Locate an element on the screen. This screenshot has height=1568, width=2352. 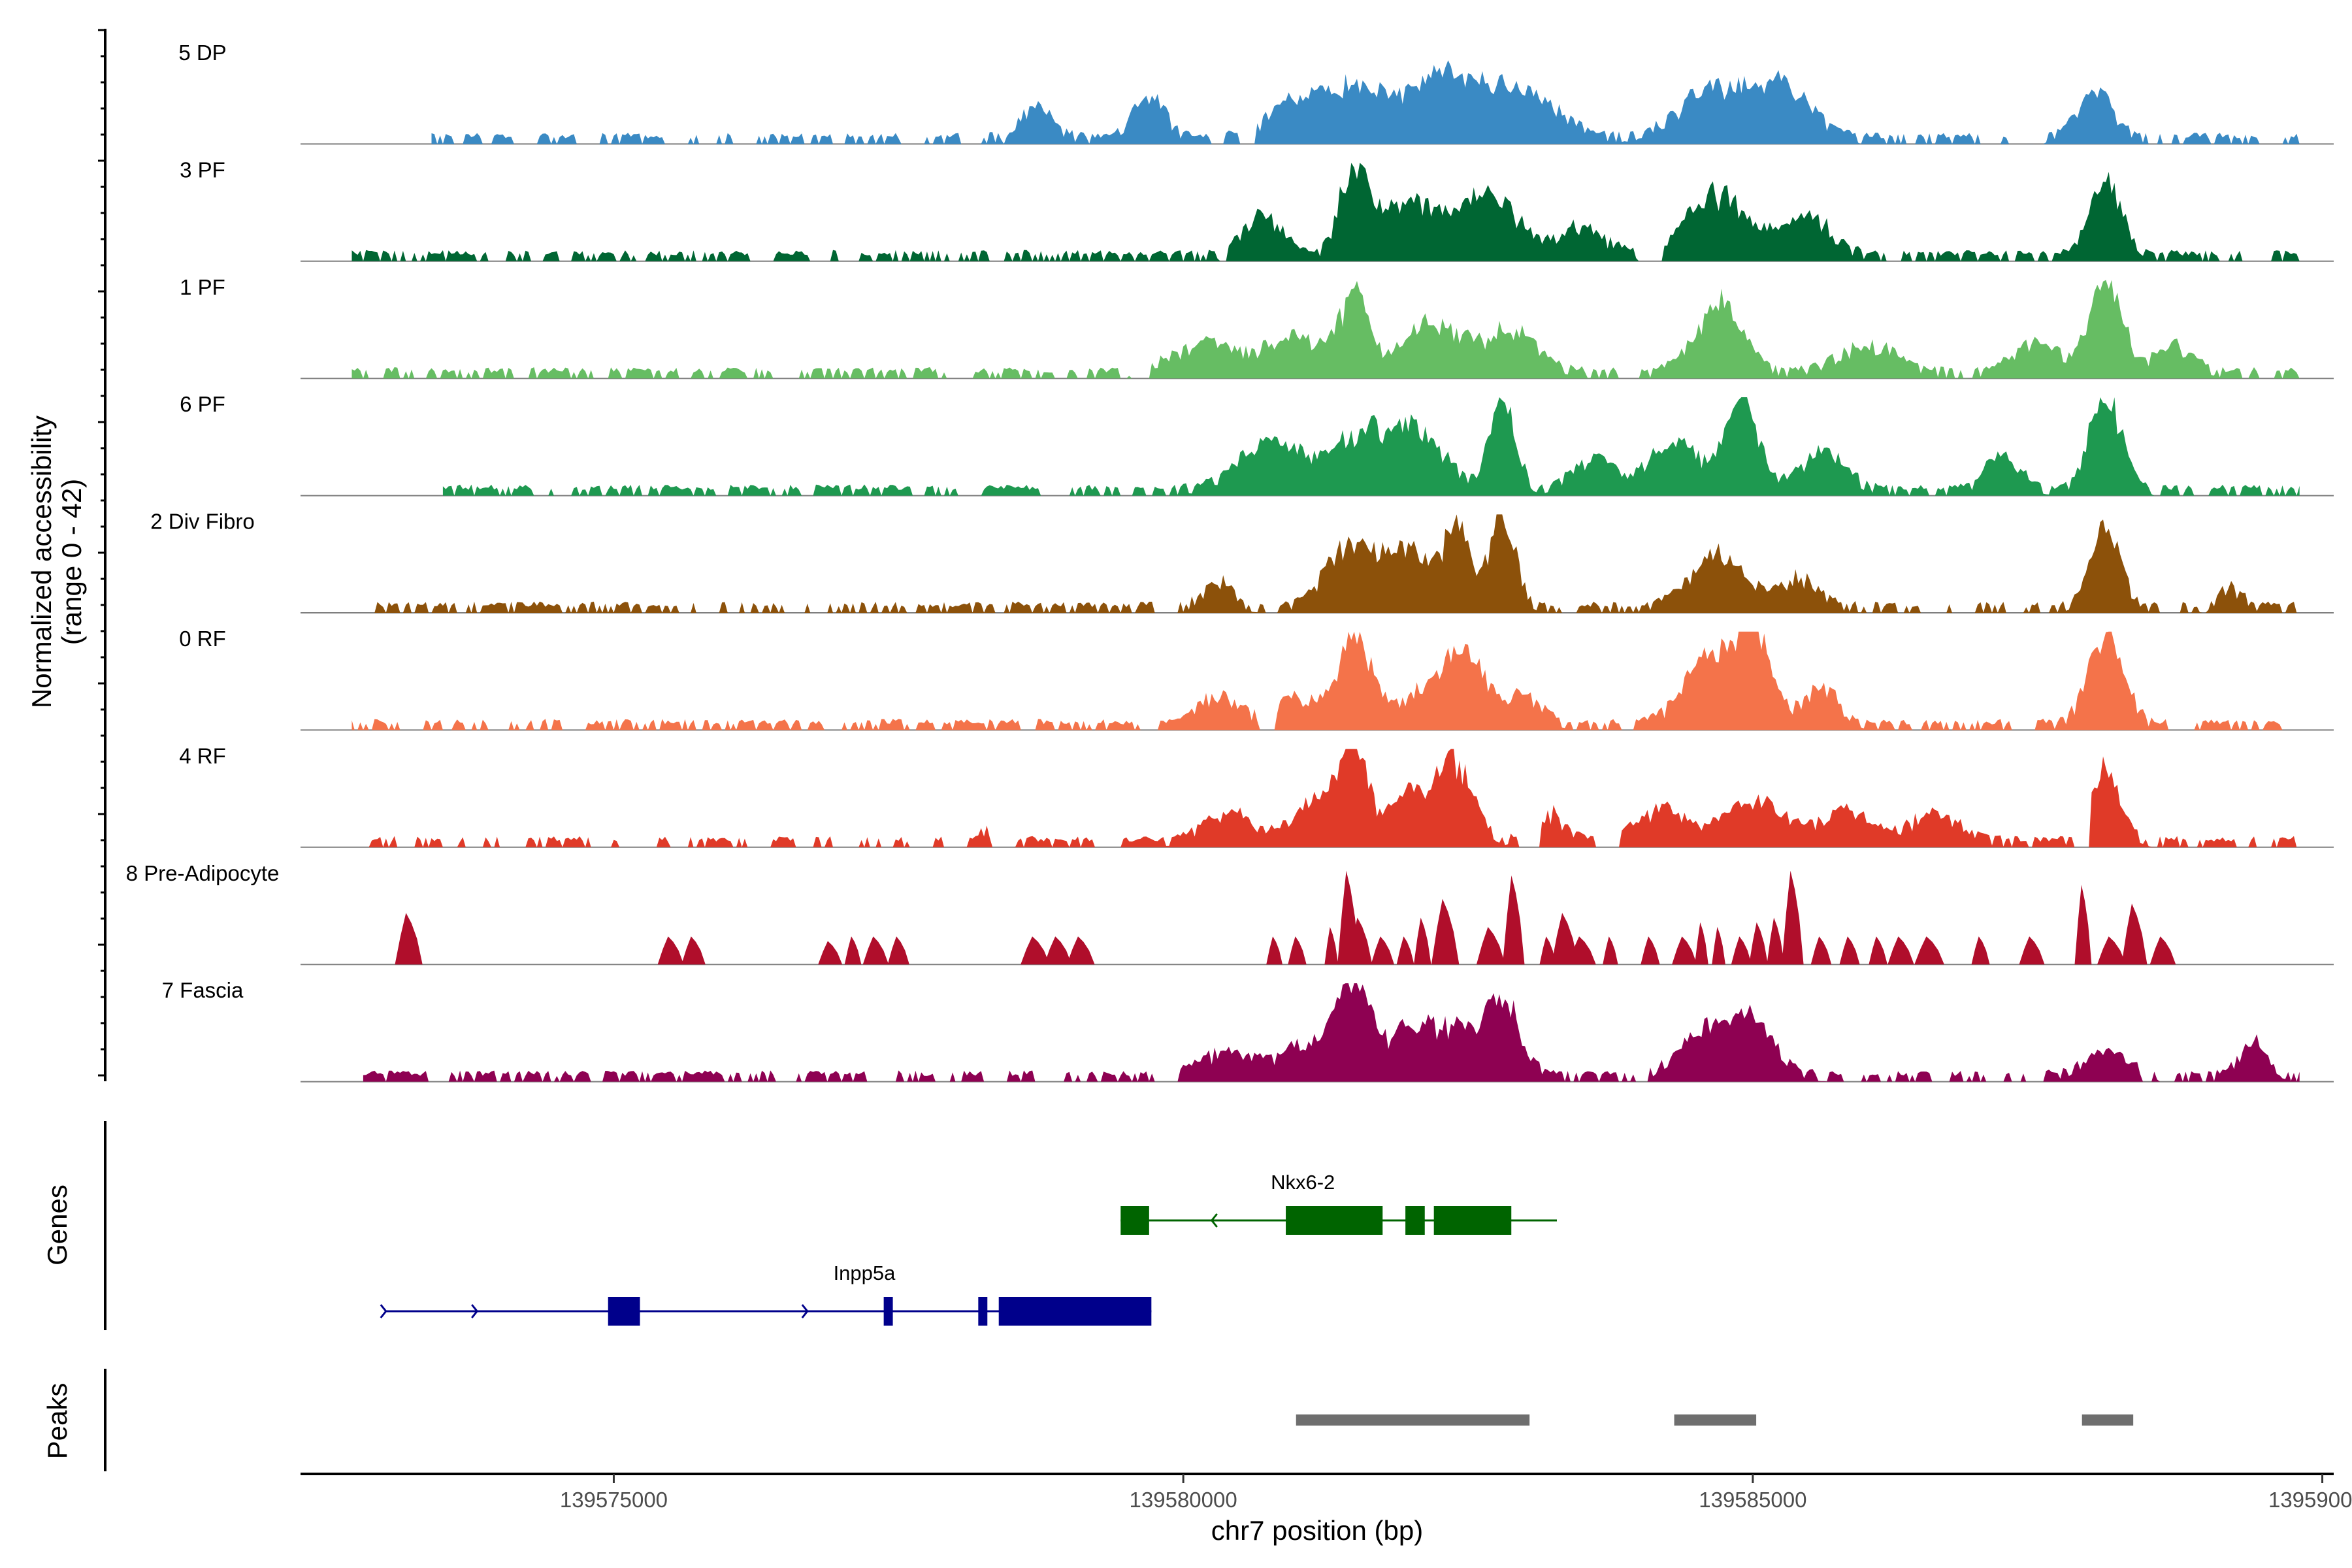
track-label: 6 PF is located at coordinates (202, 404).